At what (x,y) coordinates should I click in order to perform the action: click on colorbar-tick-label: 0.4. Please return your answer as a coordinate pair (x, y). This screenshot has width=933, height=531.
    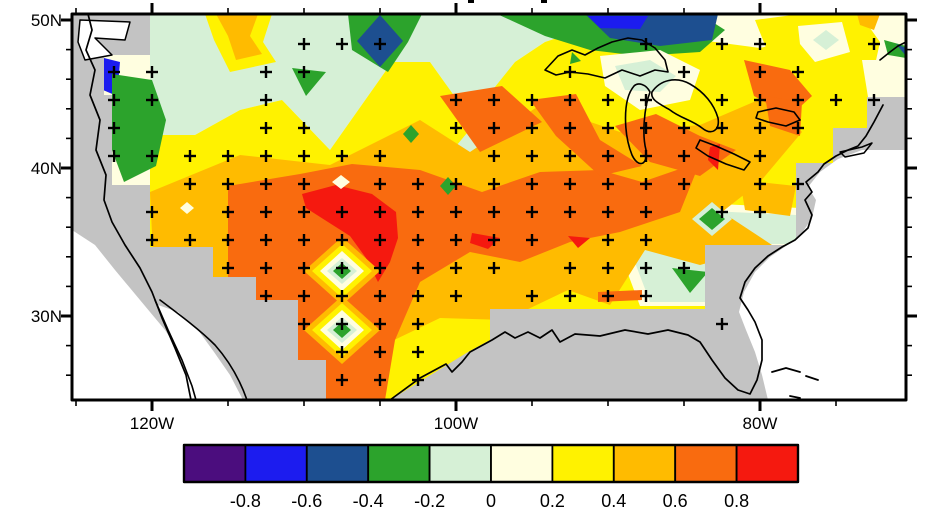
    Looking at the image, I should click on (613, 501).